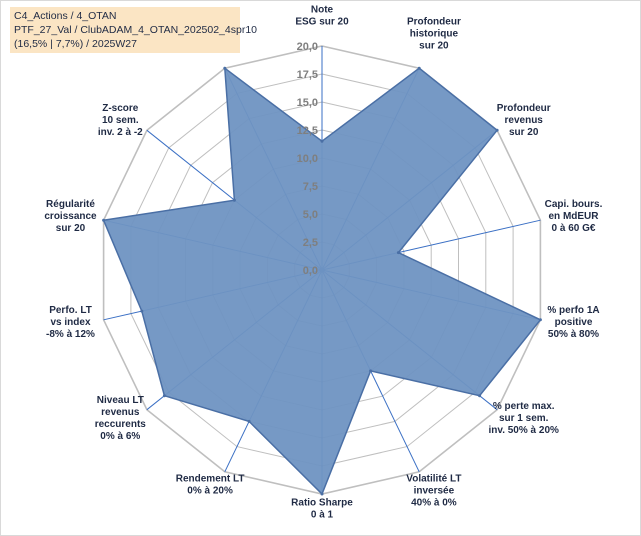  I want to click on axis-label-6-line-0: Volatilité LT, so click(433, 479).